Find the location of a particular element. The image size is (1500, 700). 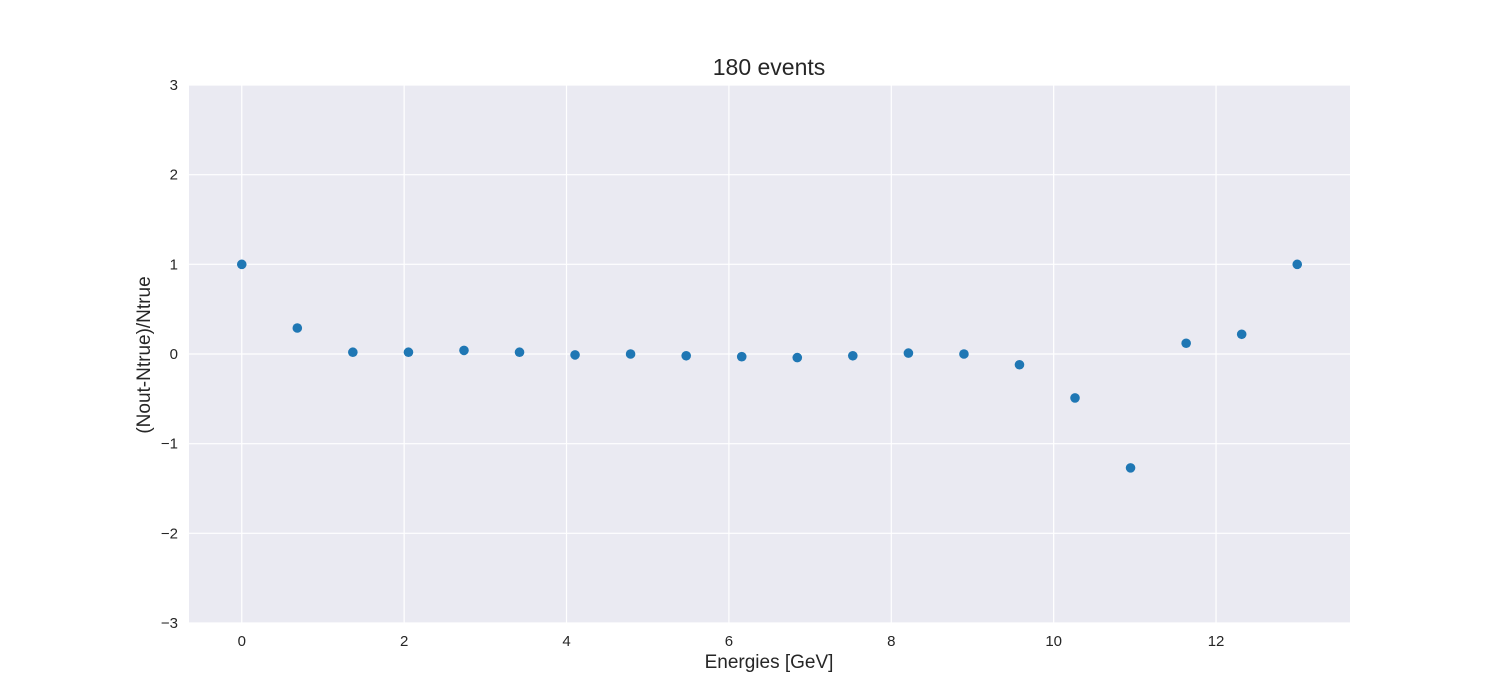

y-tick-label: −1 is located at coordinates (169, 444).